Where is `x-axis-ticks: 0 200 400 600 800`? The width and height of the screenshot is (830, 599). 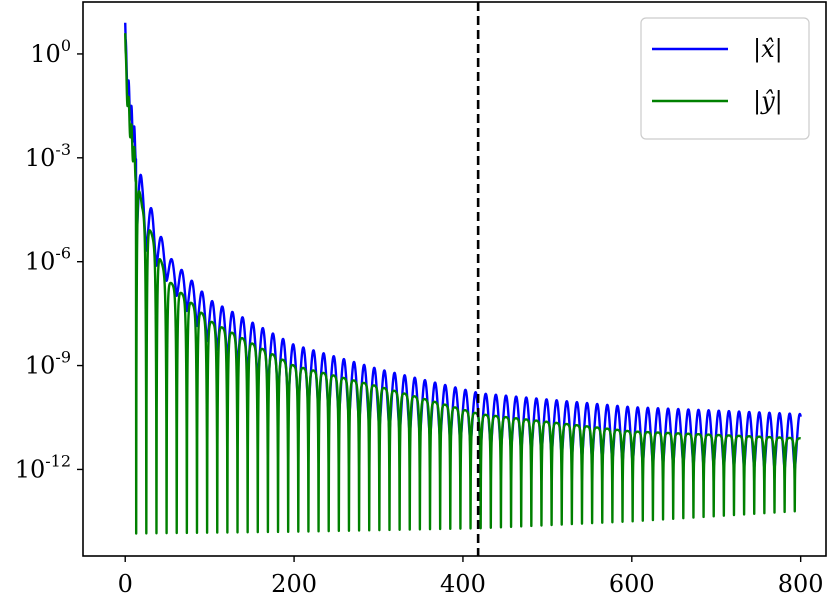 x-axis-ticks: 0 200 400 600 800 is located at coordinates (471, 577).